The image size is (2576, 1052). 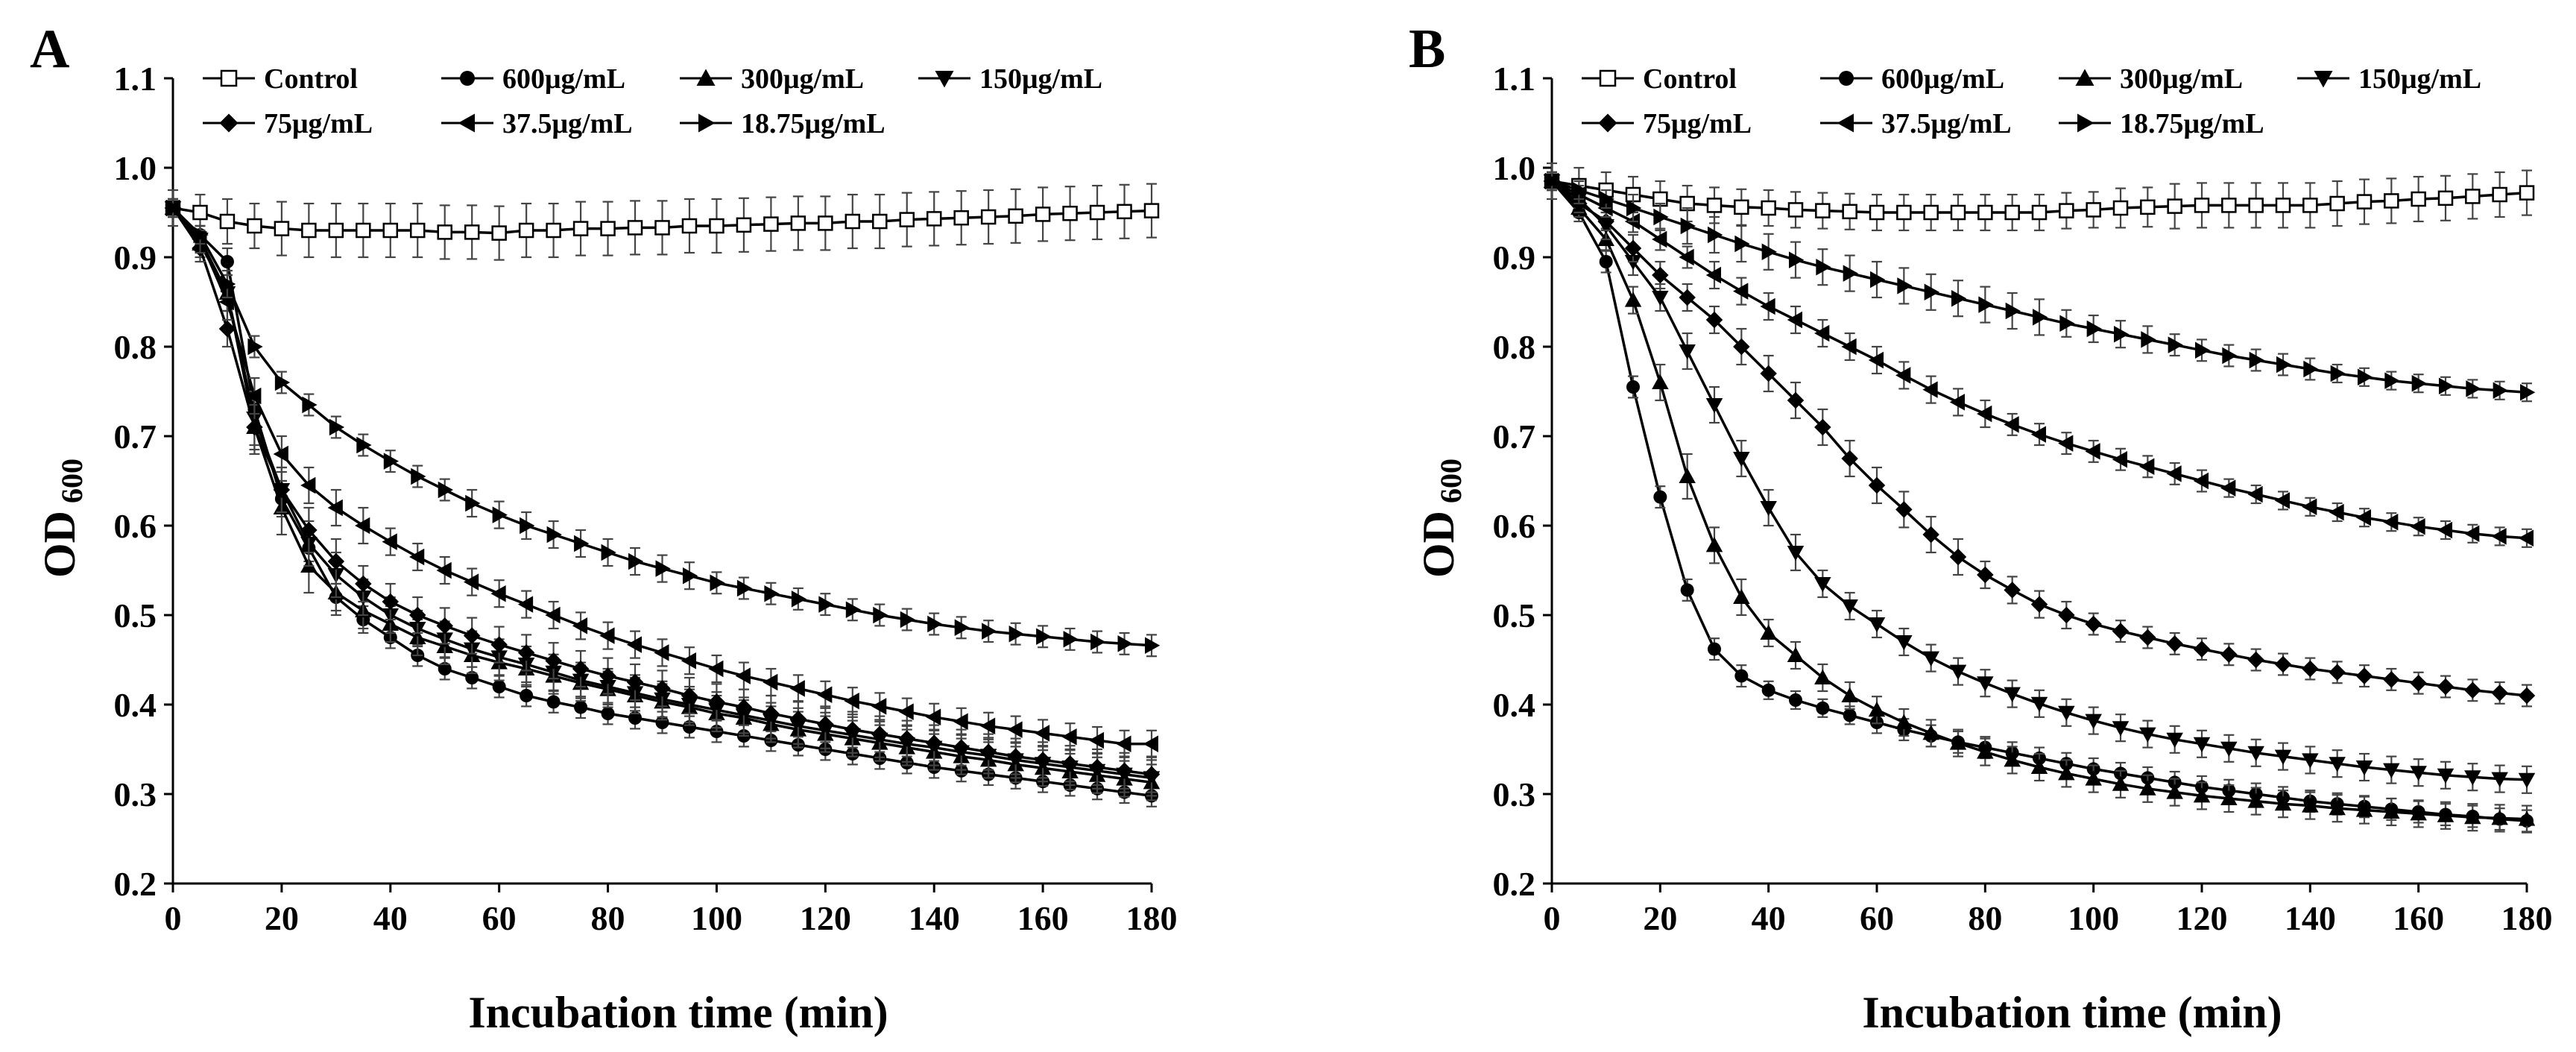 What do you see at coordinates (1985, 918) in the screenshot?
I see `x-tick-label: 80` at bounding box center [1985, 918].